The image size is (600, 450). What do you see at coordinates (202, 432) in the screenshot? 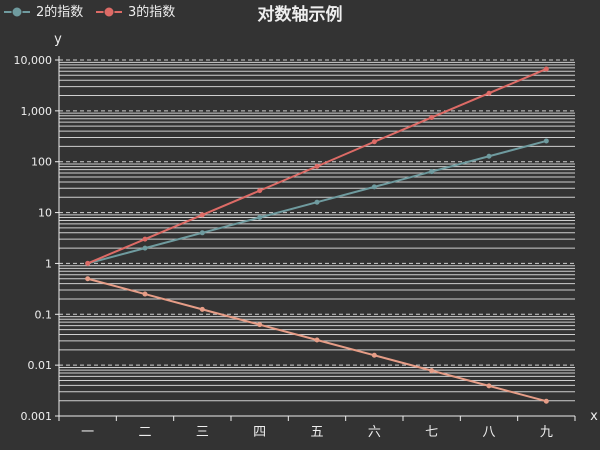
I see `x-tick-label: 三` at bounding box center [202, 432].